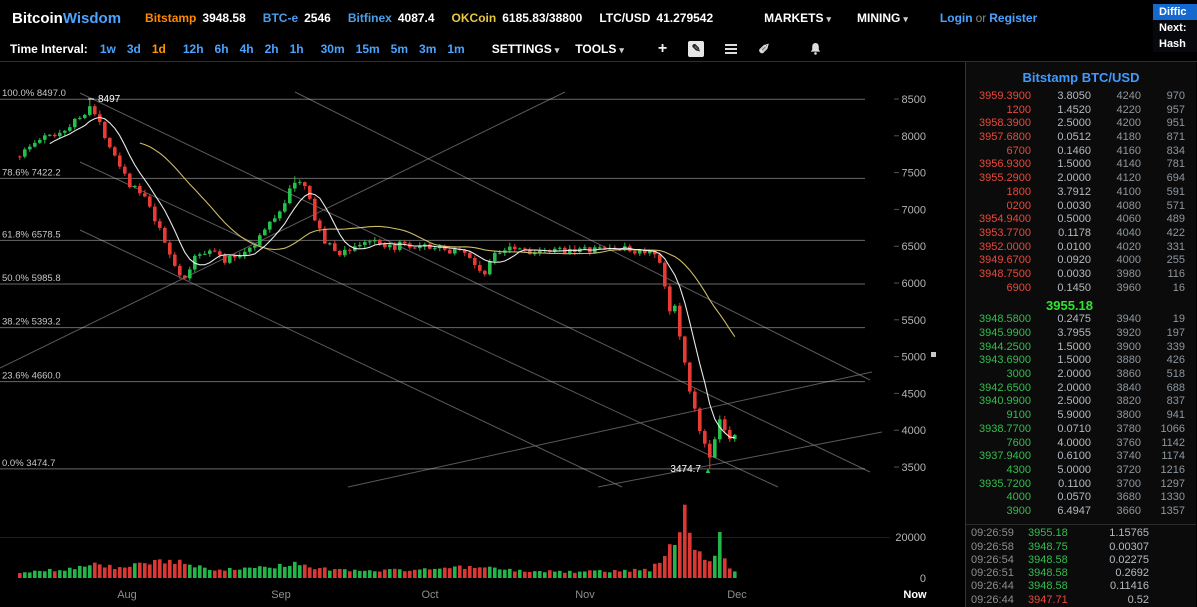  Describe the element at coordinates (882, 18) in the screenshot. I see `menu-mining: MINING ▾` at that location.